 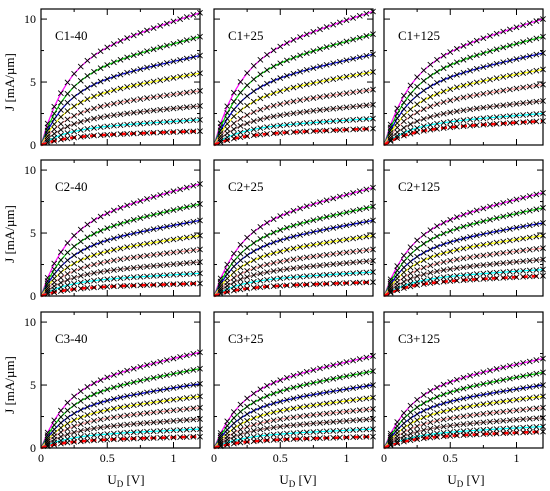 I want to click on y-axis-label-row-2: J [mA/µm], so click(x=9, y=234).